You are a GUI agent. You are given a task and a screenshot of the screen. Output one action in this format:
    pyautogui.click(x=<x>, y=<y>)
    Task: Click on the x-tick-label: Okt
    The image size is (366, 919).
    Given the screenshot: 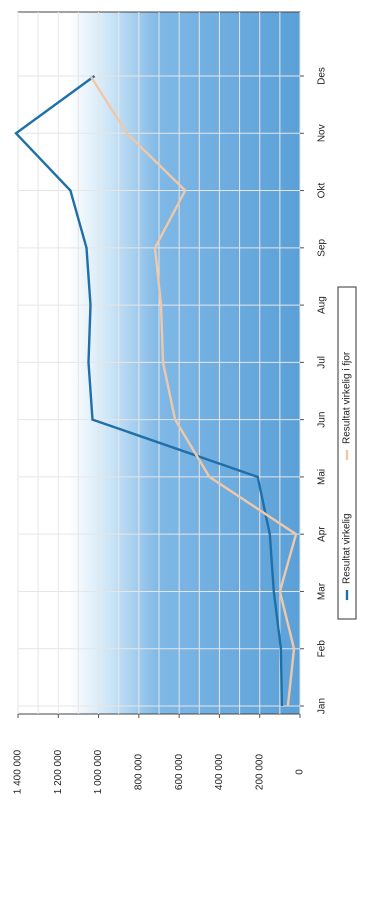 What is the action you would take?
    pyautogui.click(x=322, y=191)
    